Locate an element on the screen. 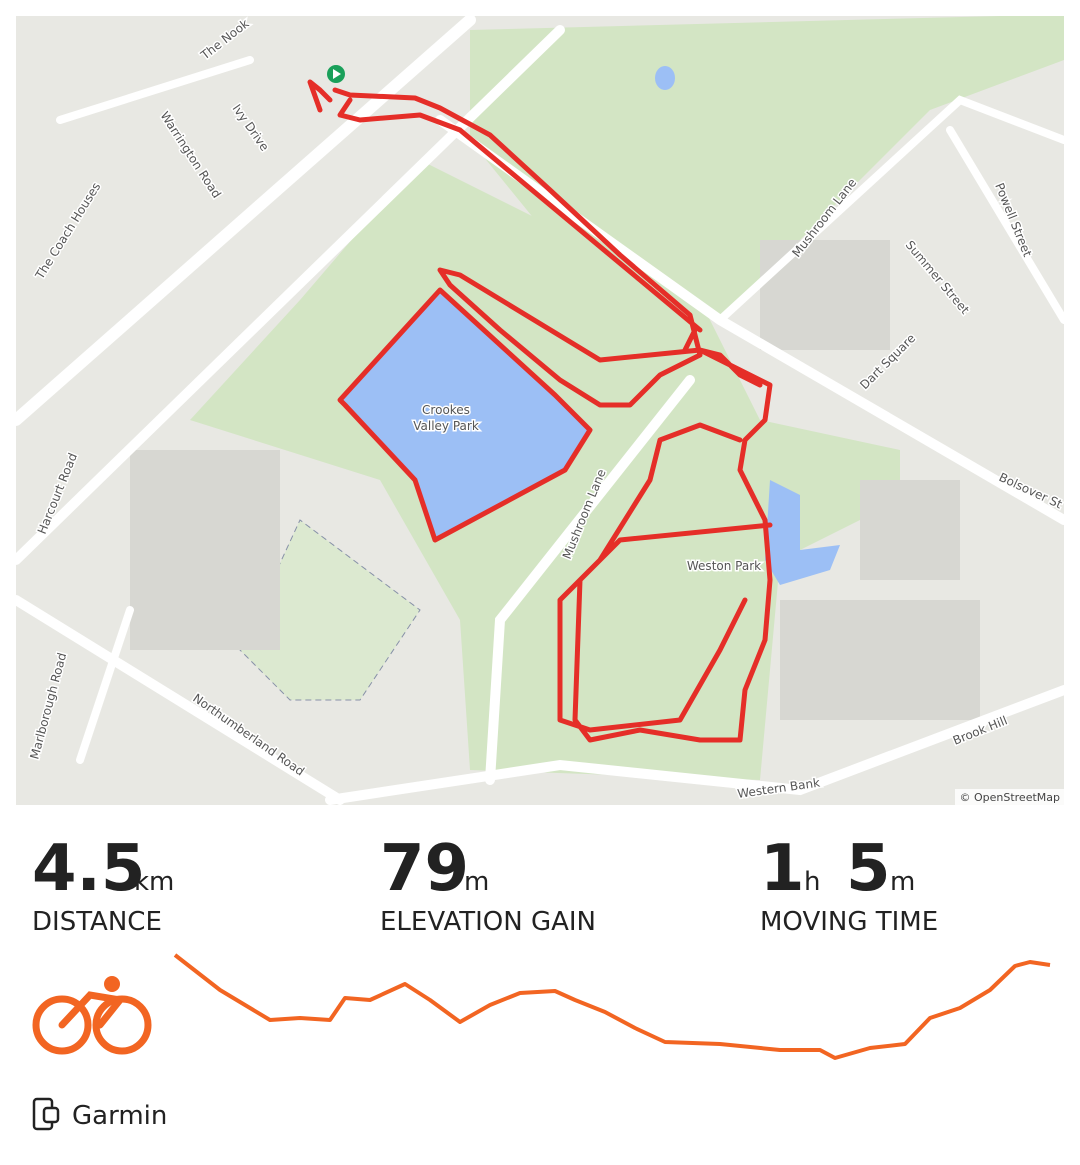 The image size is (1080, 1165). stat-value: 1 is located at coordinates (782, 869).